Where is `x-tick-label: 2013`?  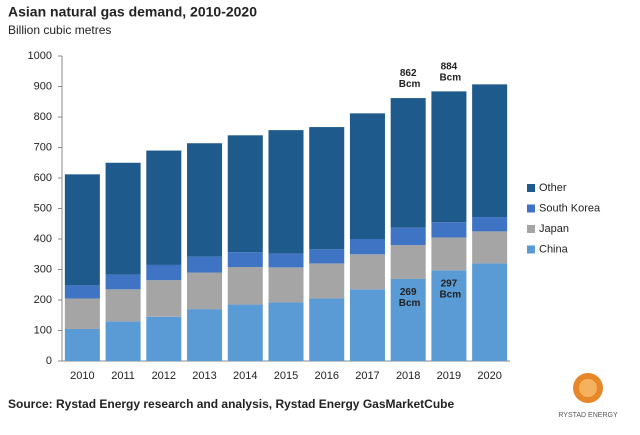 x-tick-label: 2013 is located at coordinates (204, 376).